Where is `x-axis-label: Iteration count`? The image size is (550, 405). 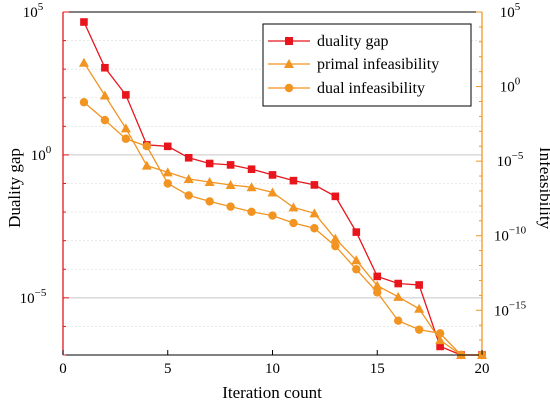
x-axis-label: Iteration count is located at coordinates (272, 392).